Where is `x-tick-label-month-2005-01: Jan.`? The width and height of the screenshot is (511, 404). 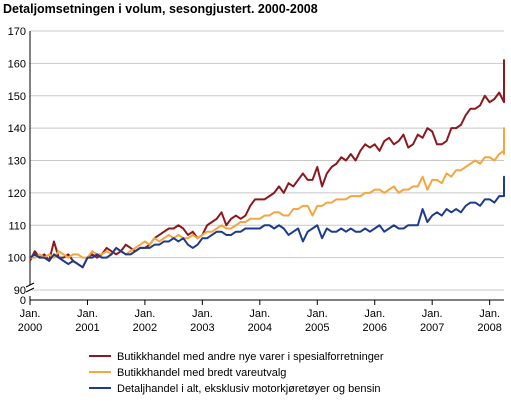 x-tick-label-month-2005-01: Jan. is located at coordinates (317, 314).